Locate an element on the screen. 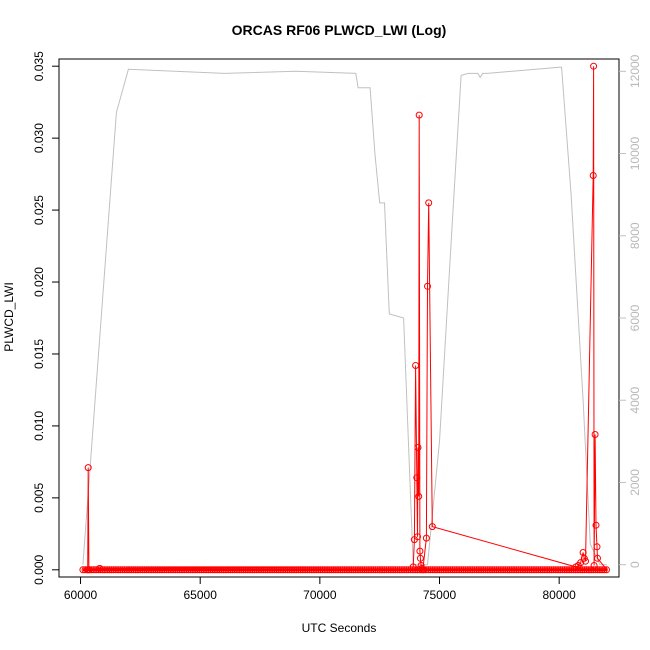 This screenshot has width=650, height=650. y2-tick-label: 4000 is located at coordinates (635, 400).